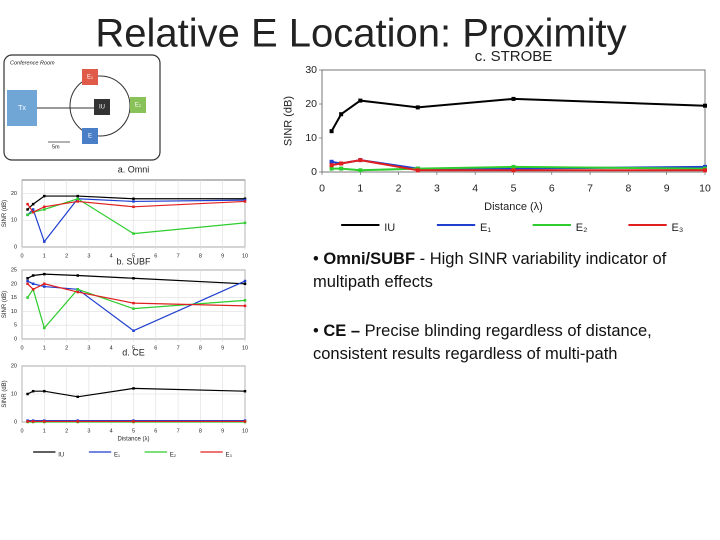 The height and width of the screenshot is (540, 720). I want to click on bullet-bold: Omni/SUBF, so click(369, 259).